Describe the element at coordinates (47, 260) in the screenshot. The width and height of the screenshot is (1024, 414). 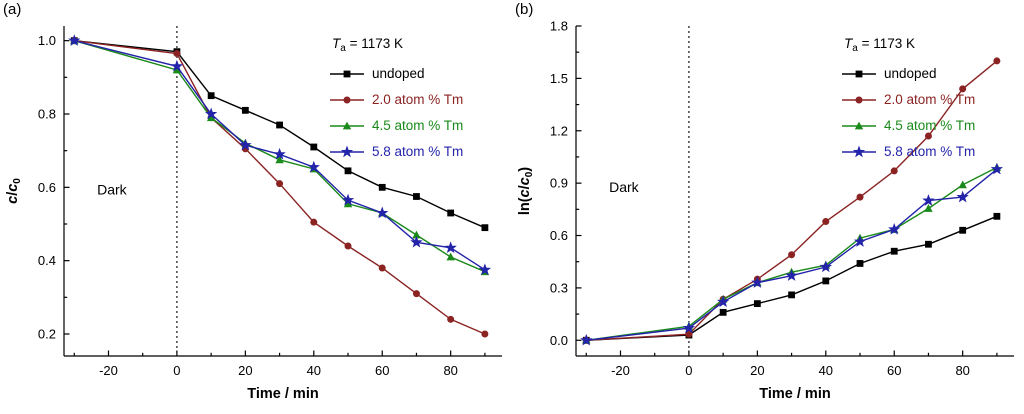
I see `svg-text: 0.4` at that location.